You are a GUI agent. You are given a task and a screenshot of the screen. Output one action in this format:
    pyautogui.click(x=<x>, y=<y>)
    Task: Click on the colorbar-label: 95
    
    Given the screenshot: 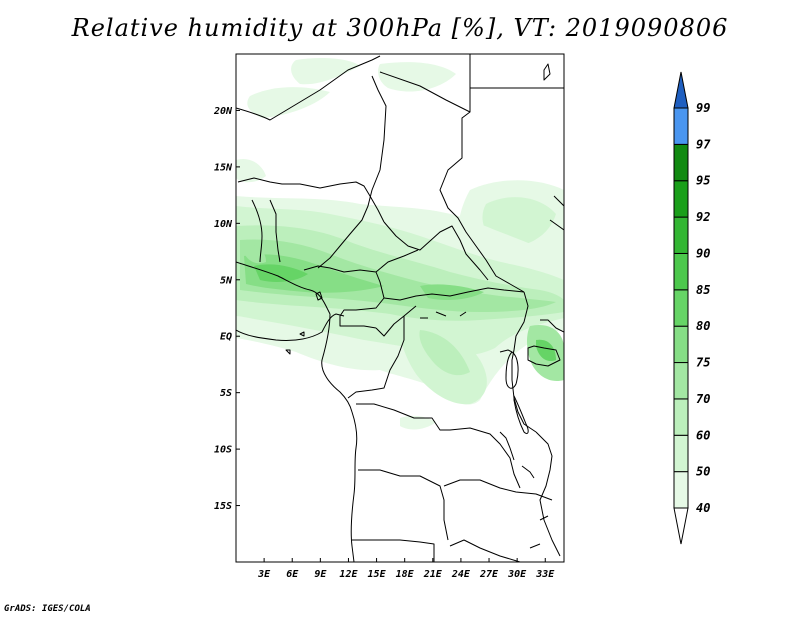 What is the action you would take?
    pyautogui.click(x=703, y=181)
    